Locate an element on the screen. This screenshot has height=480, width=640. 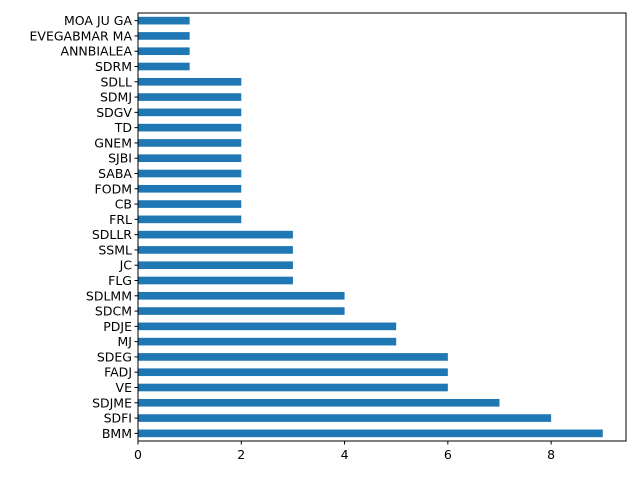
y-tick-label: MJ is located at coordinates (125, 341).